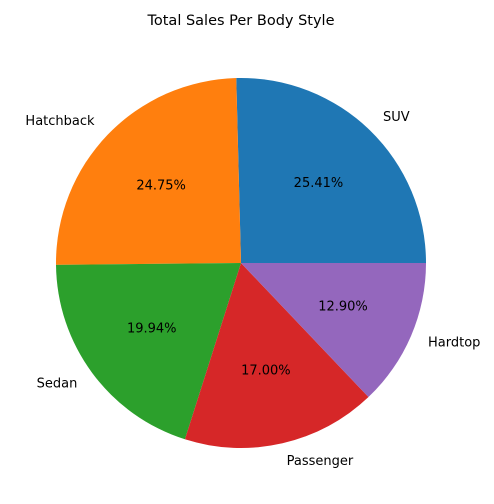 The width and height of the screenshot is (494, 504). What do you see at coordinates (152, 328) in the screenshot?
I see `percent-label-sedan: 19.94%` at bounding box center [152, 328].